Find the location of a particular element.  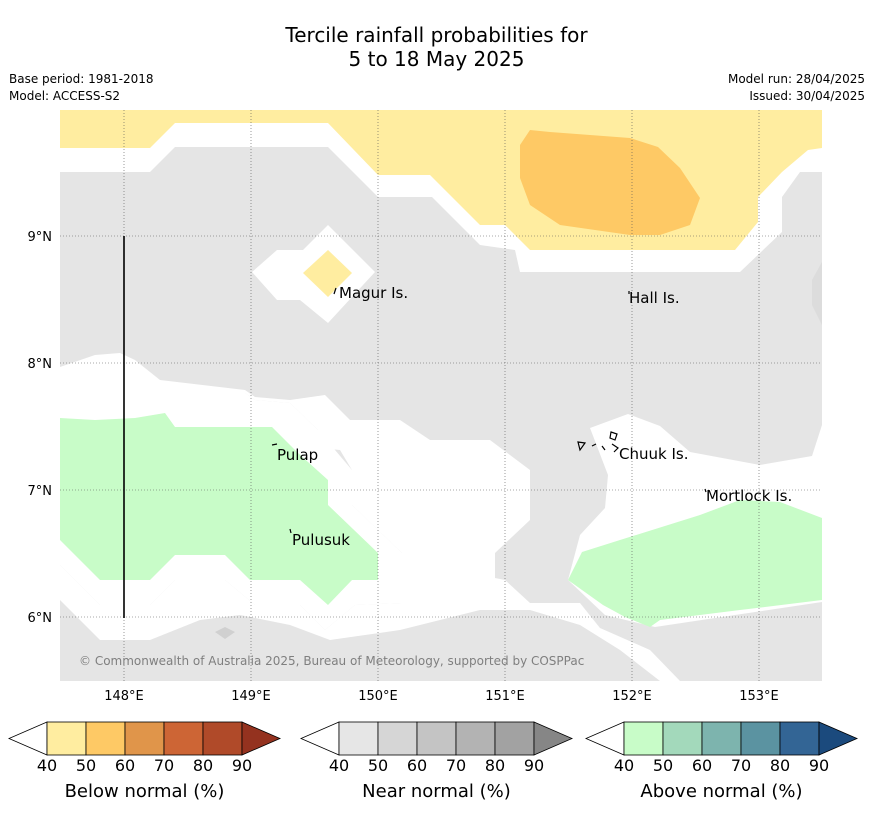

place-label: Pulusuk is located at coordinates (321, 540).